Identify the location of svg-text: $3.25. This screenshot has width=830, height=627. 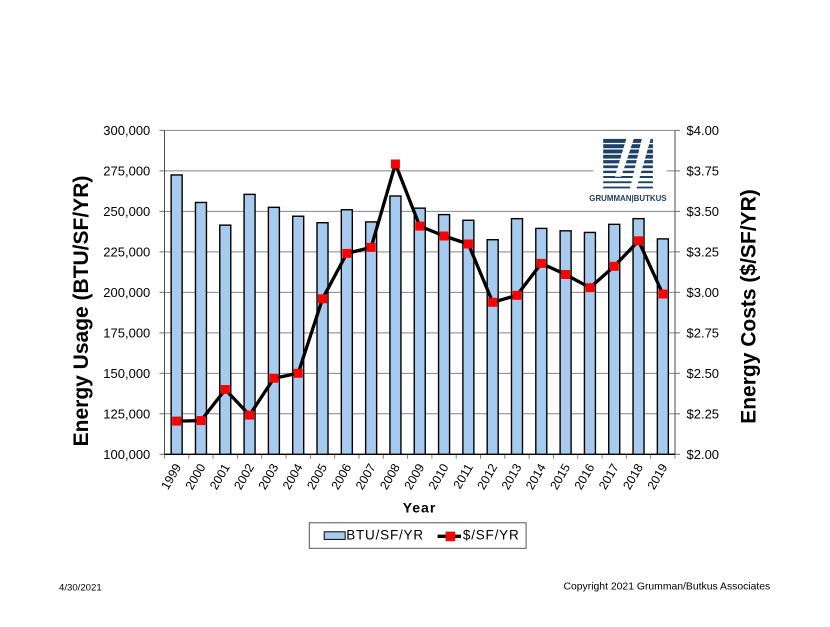
(703, 252).